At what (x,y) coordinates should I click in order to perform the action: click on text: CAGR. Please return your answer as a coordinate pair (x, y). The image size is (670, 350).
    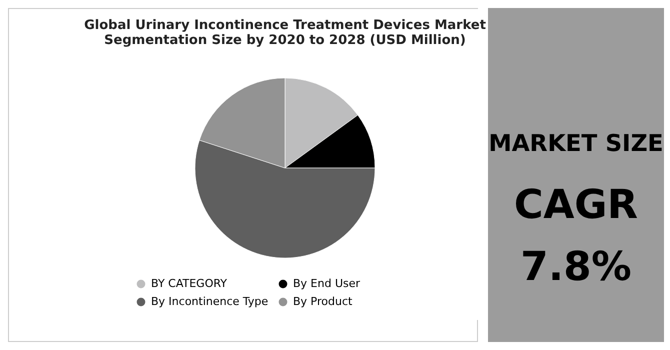
    Looking at the image, I should click on (576, 205).